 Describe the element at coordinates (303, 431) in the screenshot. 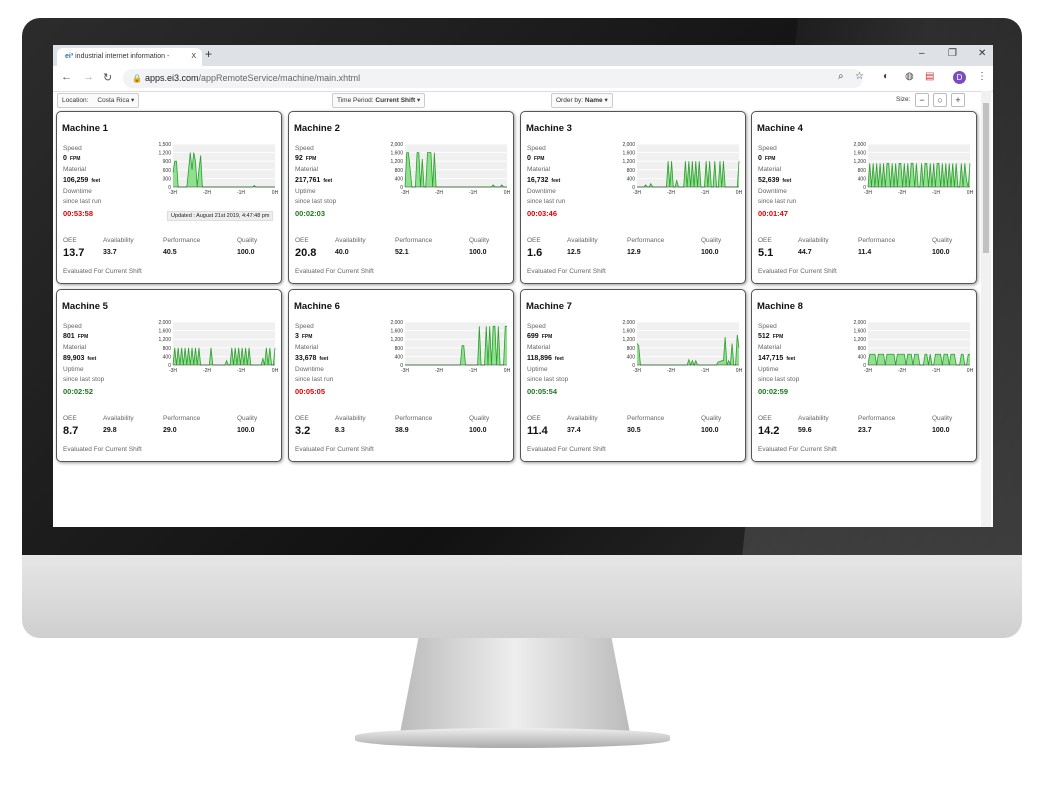

I see `oee-value: 3.2` at that location.